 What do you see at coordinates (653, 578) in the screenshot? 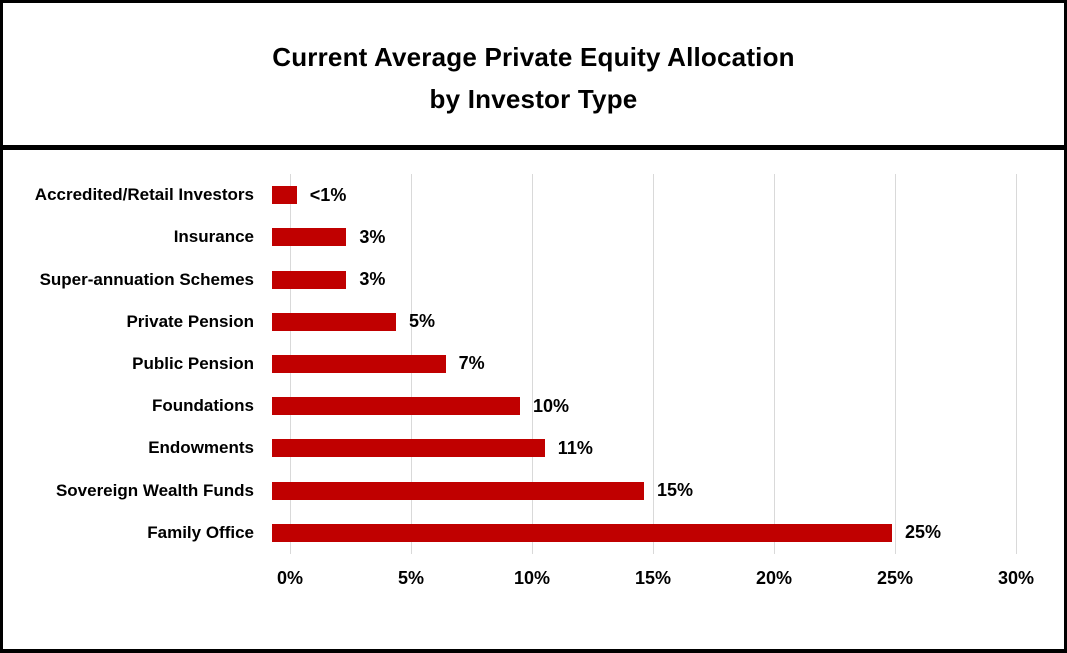
I see `x-tick-label: 15%` at bounding box center [653, 578].